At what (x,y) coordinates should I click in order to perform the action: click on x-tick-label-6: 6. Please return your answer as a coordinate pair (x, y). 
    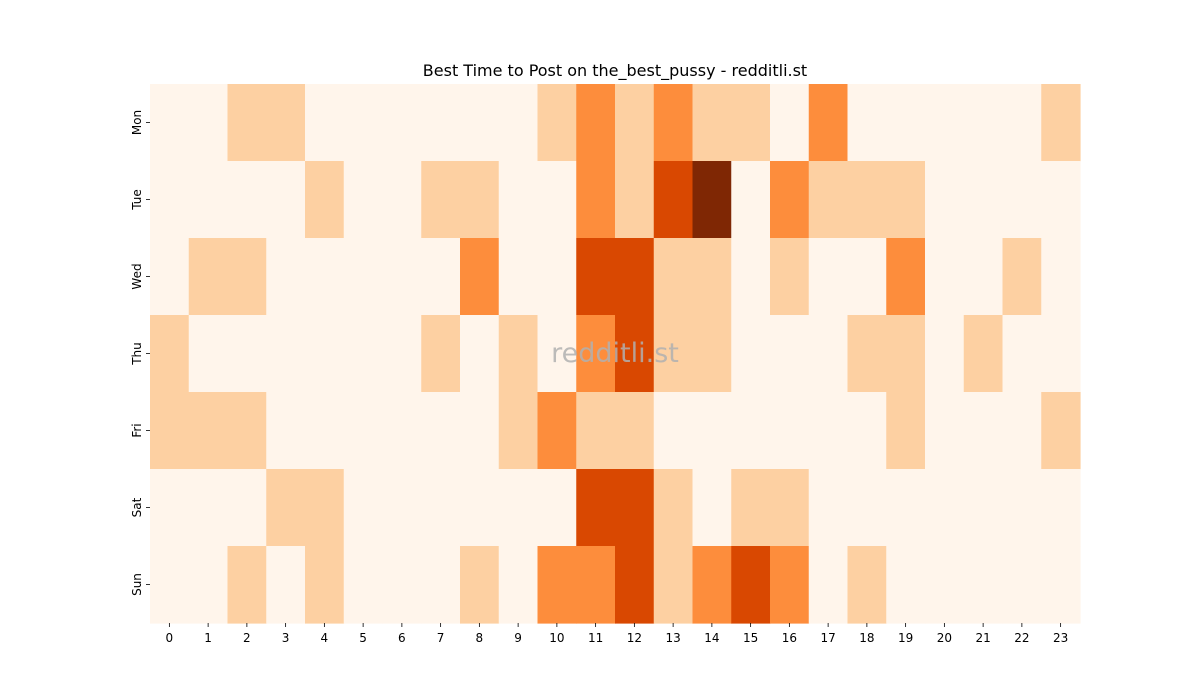
    Looking at the image, I should click on (402, 638).